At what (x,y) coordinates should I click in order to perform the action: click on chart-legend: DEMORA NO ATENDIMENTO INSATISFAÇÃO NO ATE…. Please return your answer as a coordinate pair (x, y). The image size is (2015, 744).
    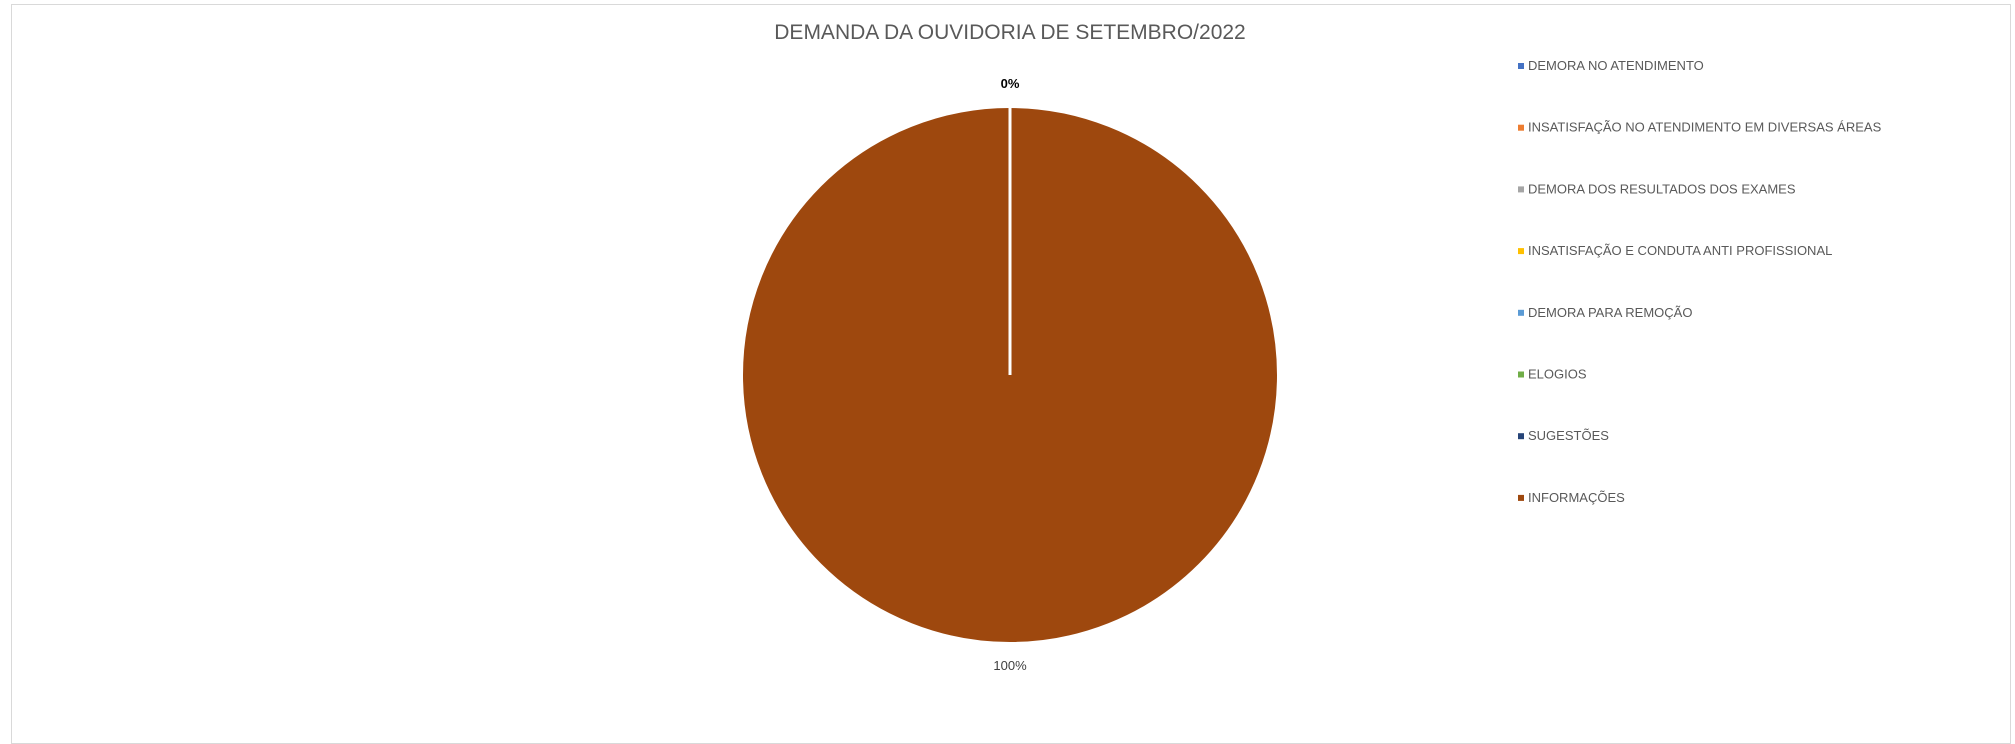
    Looking at the image, I should click on (1700, 281).